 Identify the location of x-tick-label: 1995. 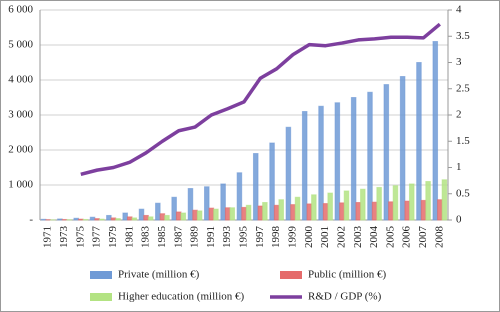
(244, 237).